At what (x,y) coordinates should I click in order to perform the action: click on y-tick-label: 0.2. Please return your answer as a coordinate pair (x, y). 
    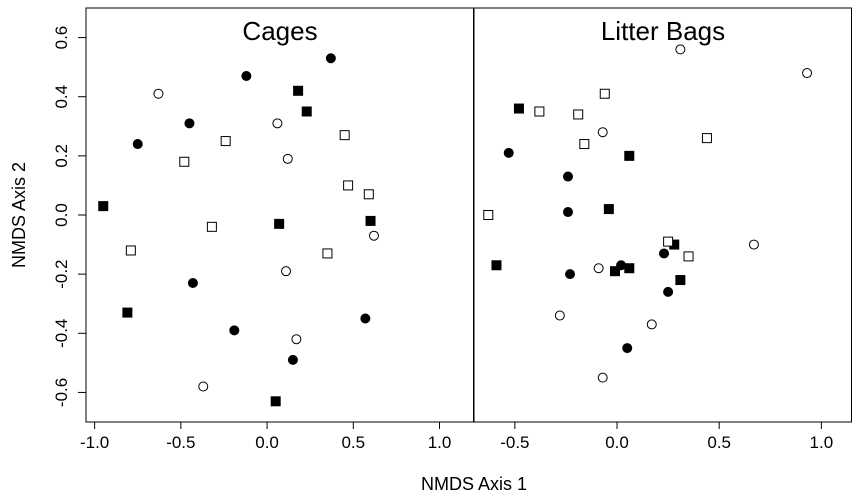
    Looking at the image, I should click on (61, 156).